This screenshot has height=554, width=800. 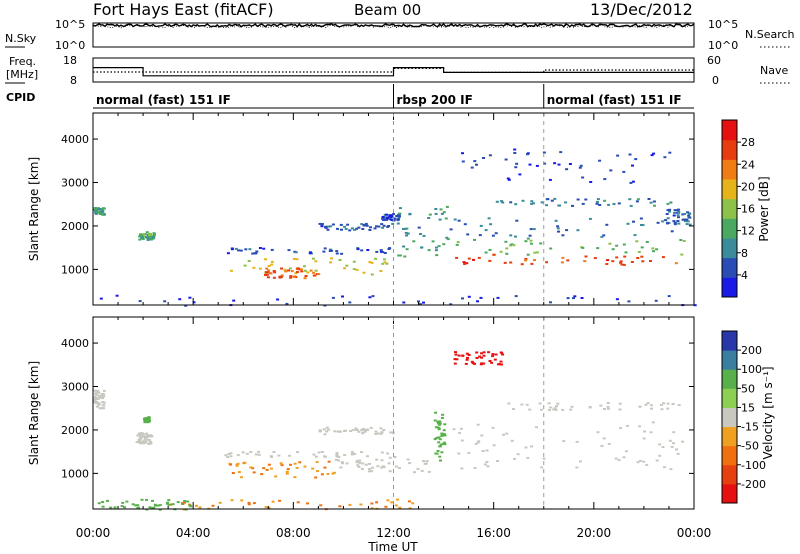 What do you see at coordinates (614, 100) in the screenshot?
I see `cpid-segment-label: normal (fast) 151 IF` at bounding box center [614, 100].